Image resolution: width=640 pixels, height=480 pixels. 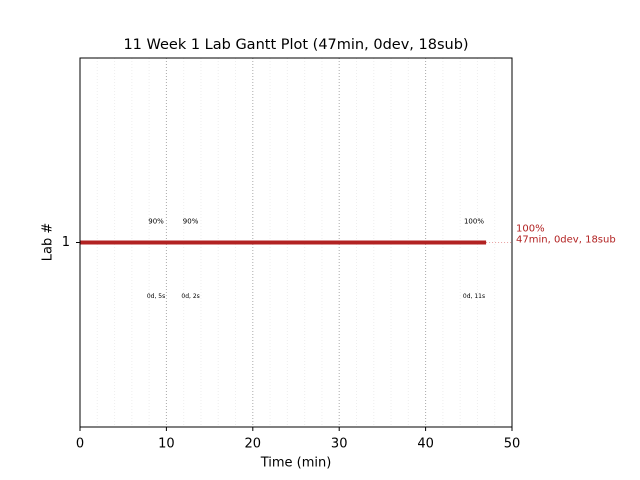 I want to click on x-tick-label: 0, so click(x=80, y=444).